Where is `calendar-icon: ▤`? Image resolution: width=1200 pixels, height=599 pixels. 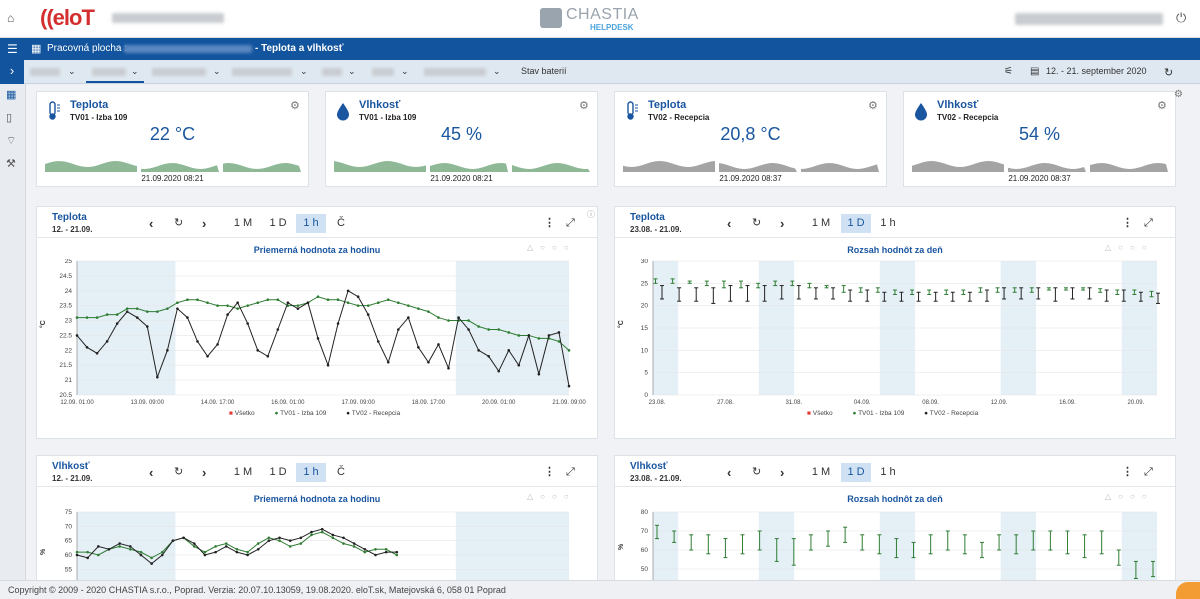 calendar-icon: ▤ is located at coordinates (1035, 71).